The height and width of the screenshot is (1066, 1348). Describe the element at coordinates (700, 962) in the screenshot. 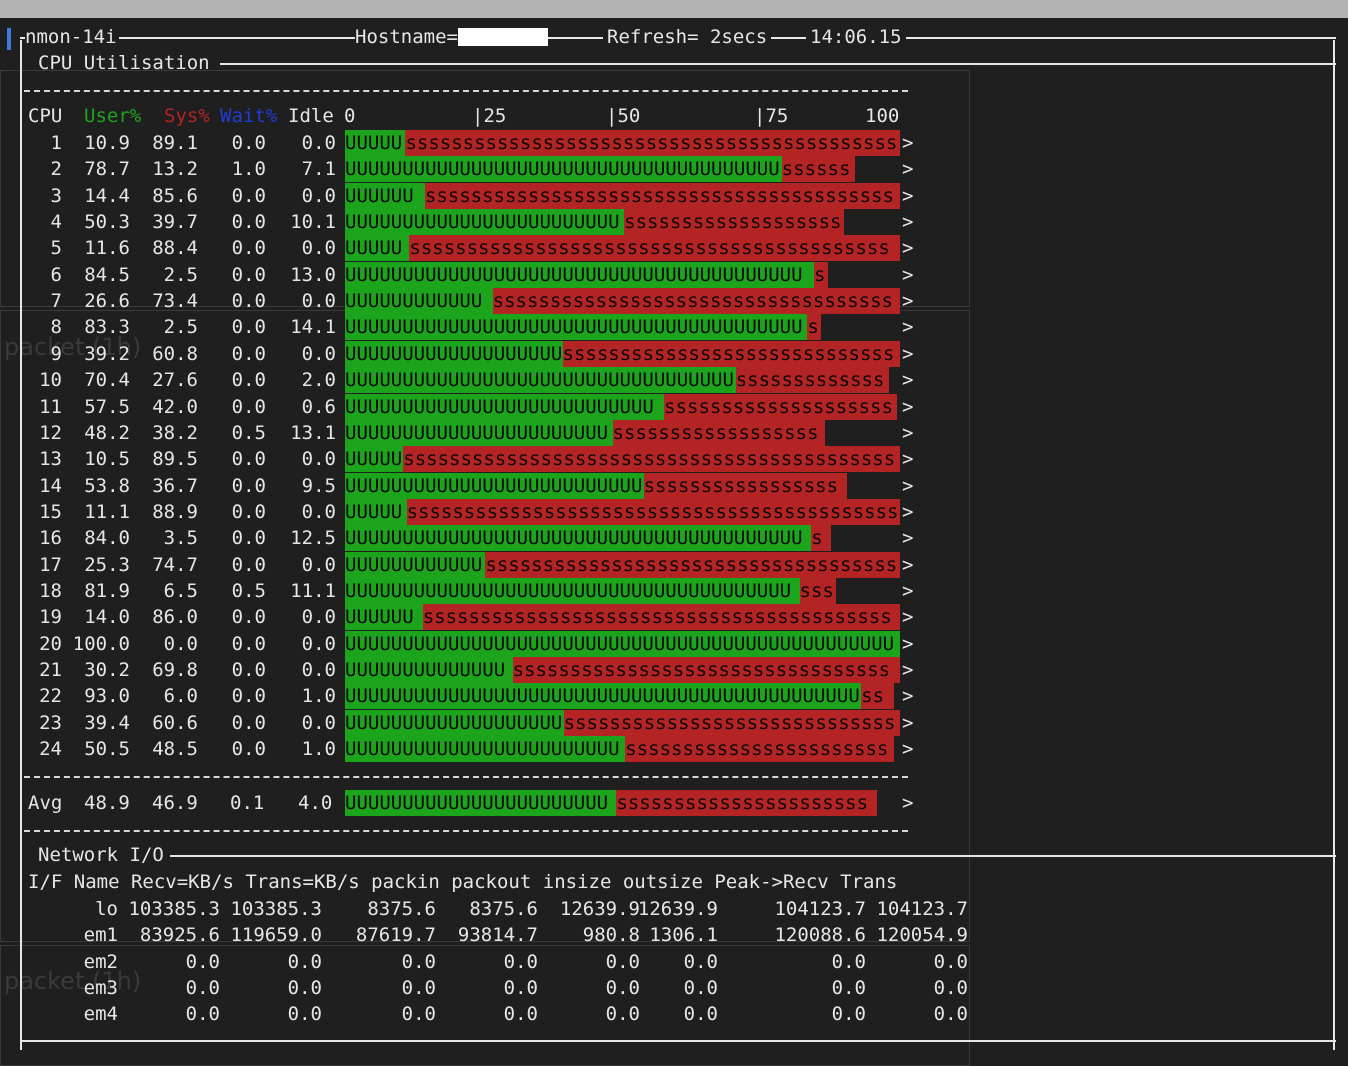

I see `net-outsize: 0.0` at that location.